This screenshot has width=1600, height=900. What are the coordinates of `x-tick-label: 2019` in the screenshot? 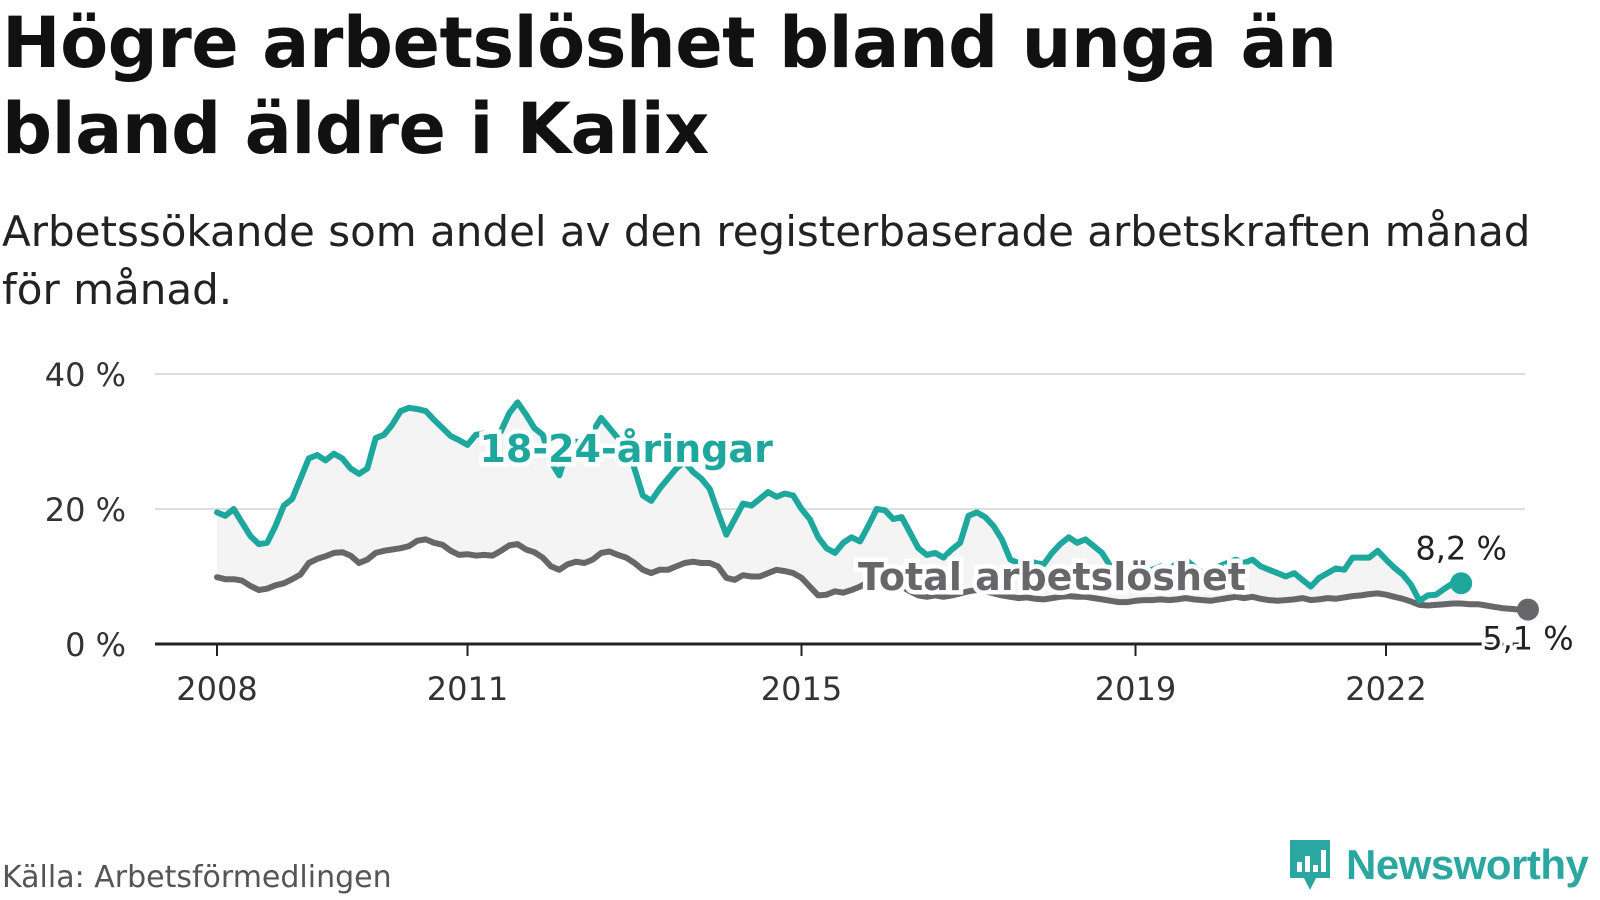 It's located at (1135, 689).